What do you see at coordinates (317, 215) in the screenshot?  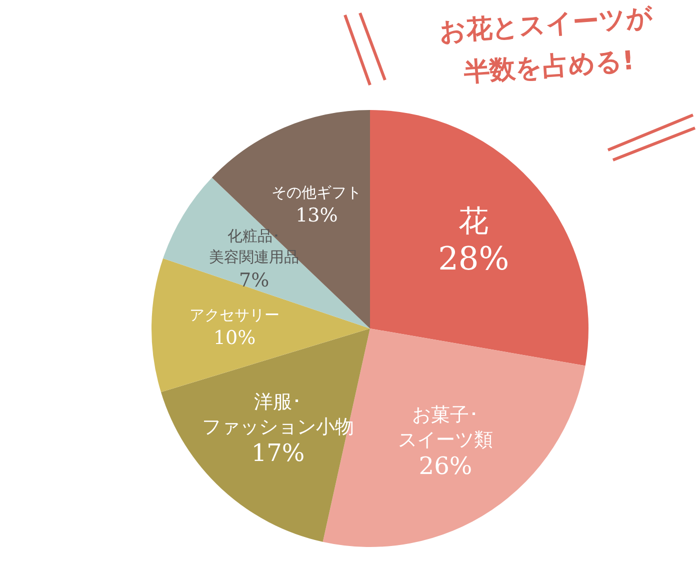 I see `data-label: 13%` at bounding box center [317, 215].